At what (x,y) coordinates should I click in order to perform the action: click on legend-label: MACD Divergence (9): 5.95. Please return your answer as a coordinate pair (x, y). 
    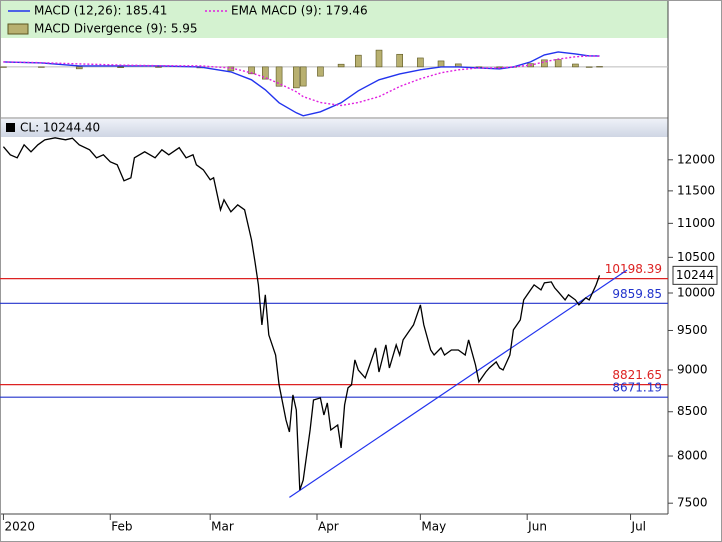
    Looking at the image, I should click on (116, 29).